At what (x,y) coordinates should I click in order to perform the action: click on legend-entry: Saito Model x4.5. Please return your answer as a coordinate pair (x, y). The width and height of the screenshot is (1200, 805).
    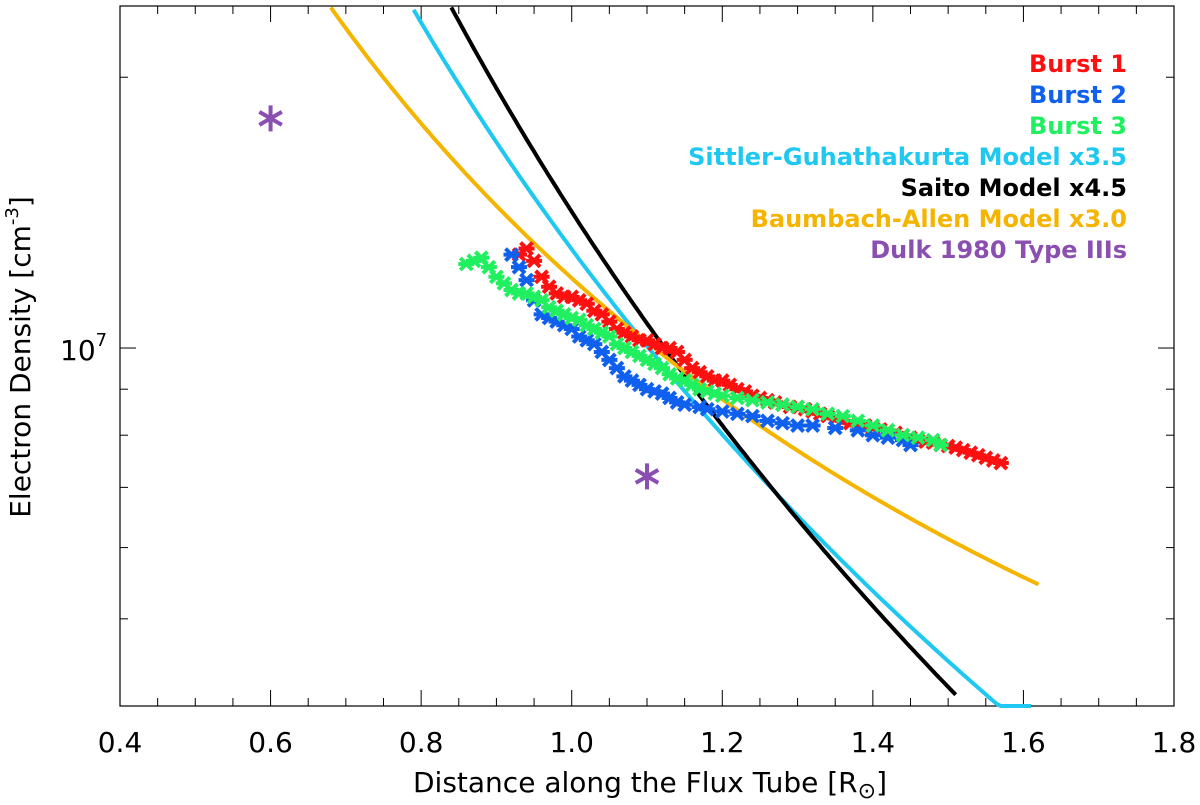
    Looking at the image, I should click on (1014, 188).